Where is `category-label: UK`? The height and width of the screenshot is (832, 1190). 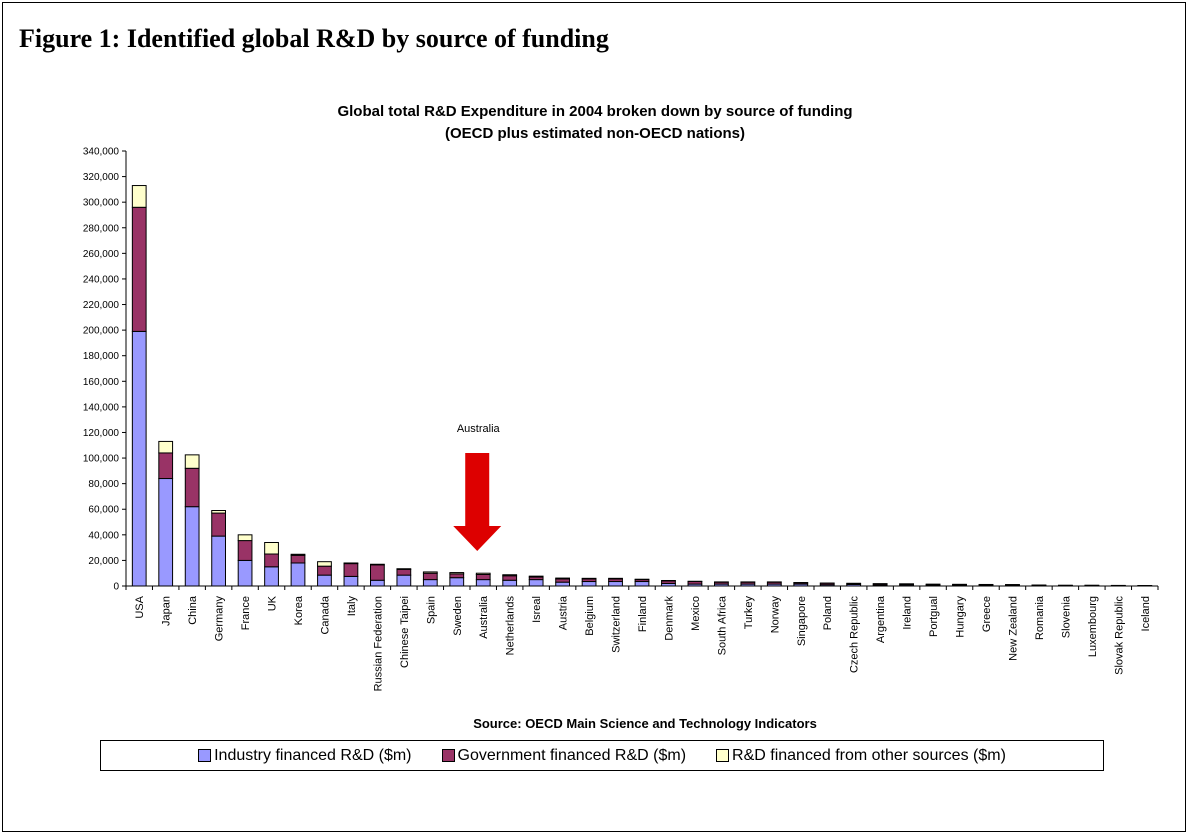
category-label: UK is located at coordinates (273, 603).